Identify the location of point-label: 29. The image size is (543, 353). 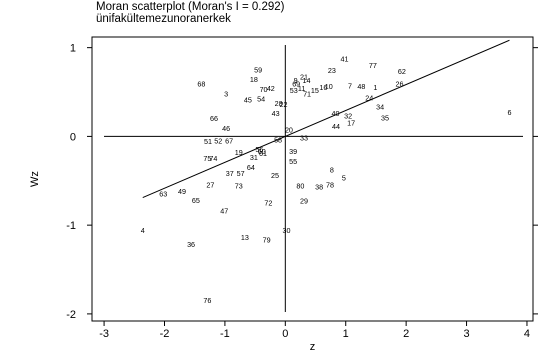
(304, 201).